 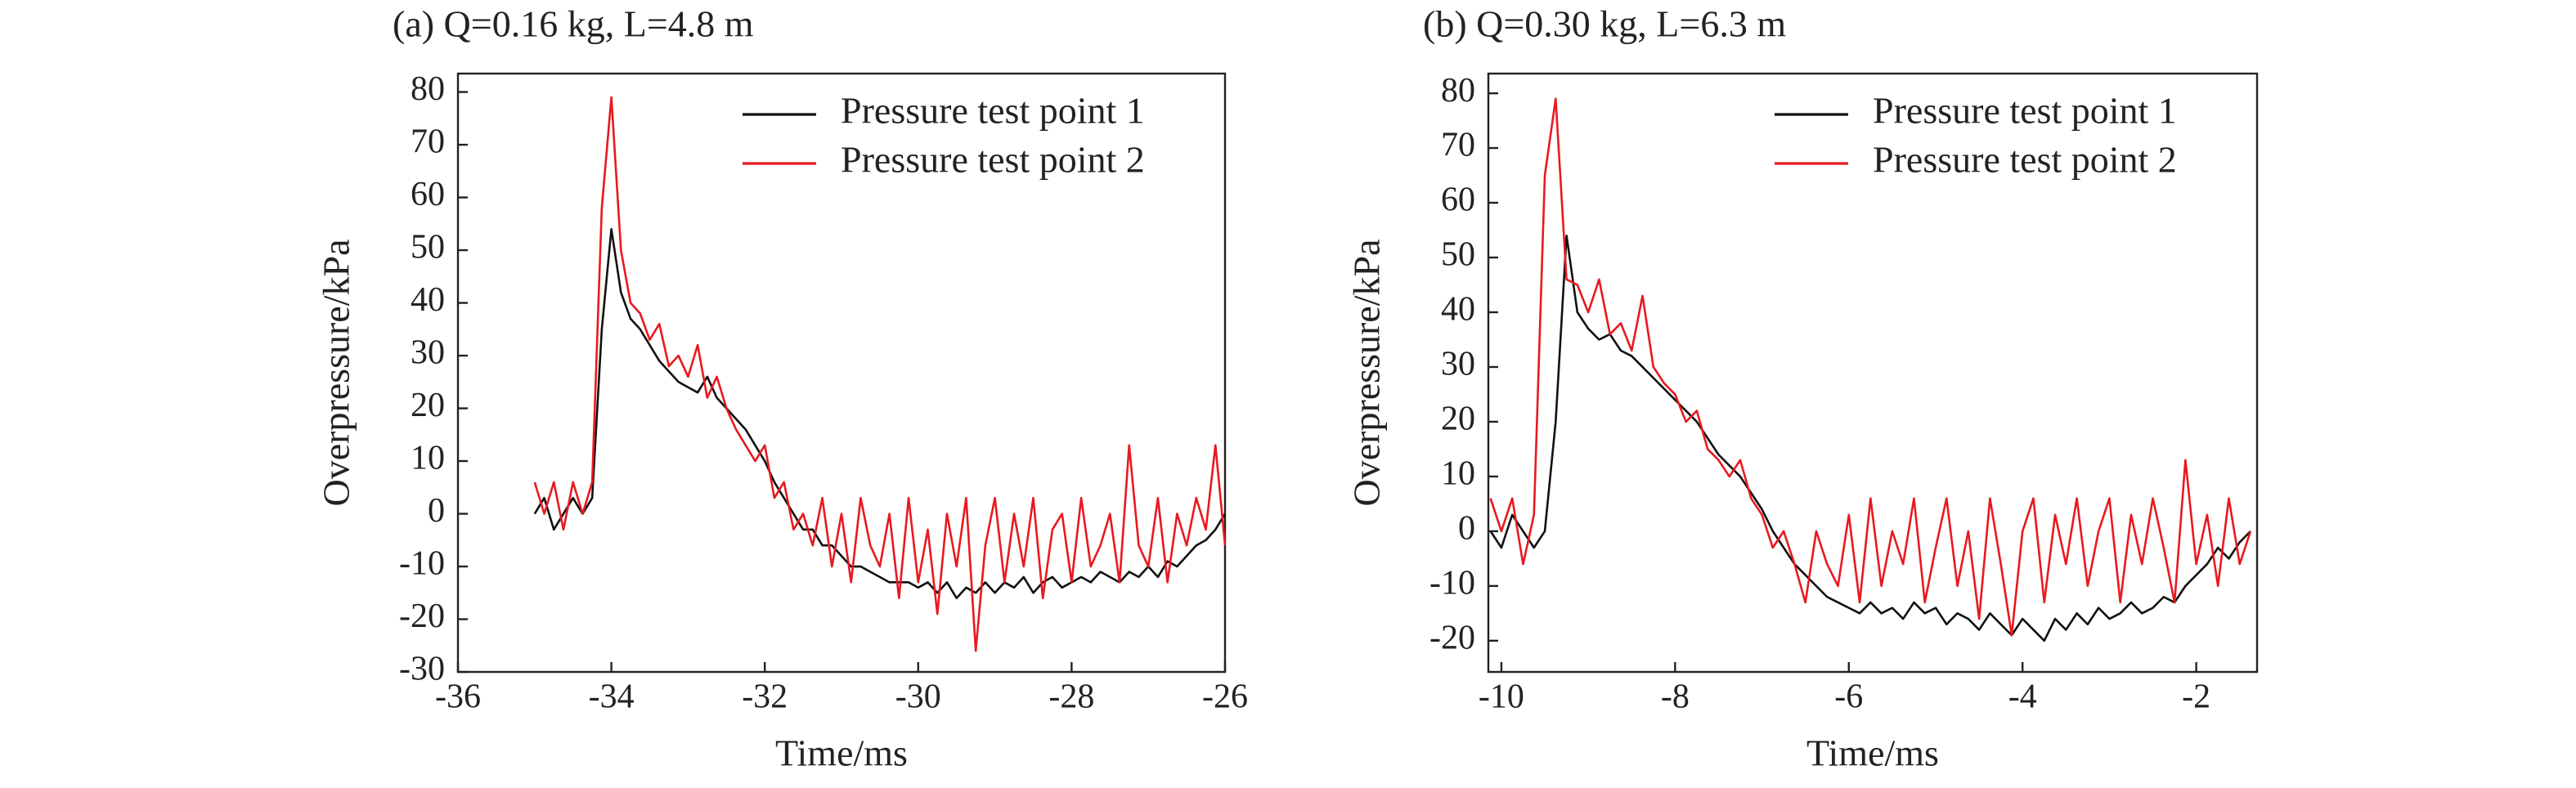 What do you see at coordinates (918, 697) in the screenshot?
I see `x-tick-label: -30` at bounding box center [918, 697].